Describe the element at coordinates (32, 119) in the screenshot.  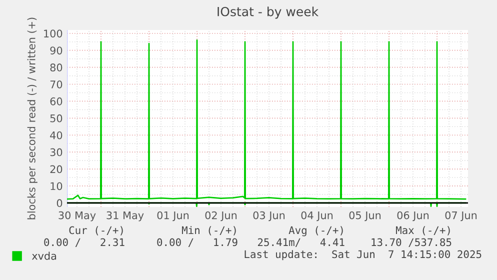
I see `y-axis-title: blocks per second read (-) / written (+)` at that location.